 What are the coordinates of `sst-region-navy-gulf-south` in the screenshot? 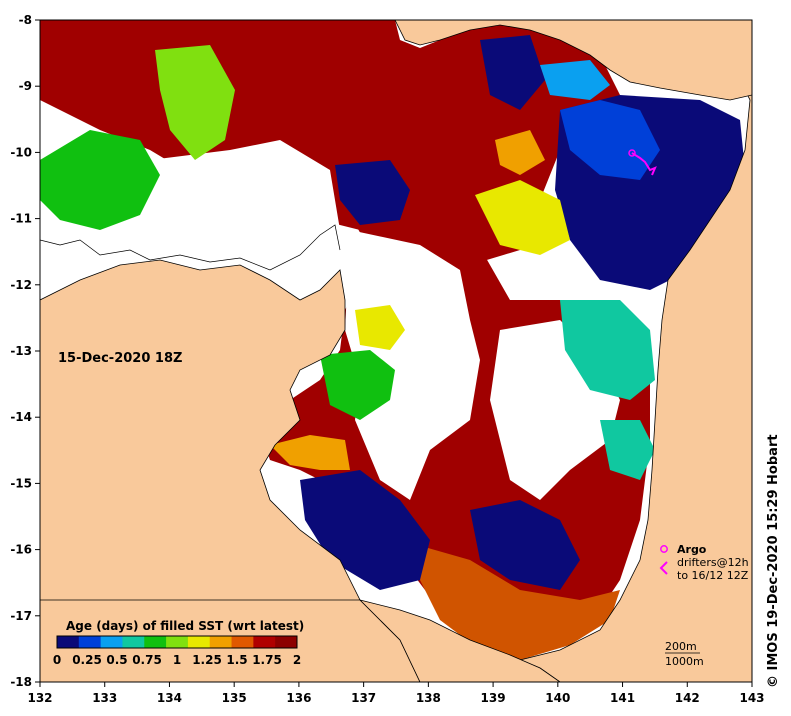 It's located at (525, 545).